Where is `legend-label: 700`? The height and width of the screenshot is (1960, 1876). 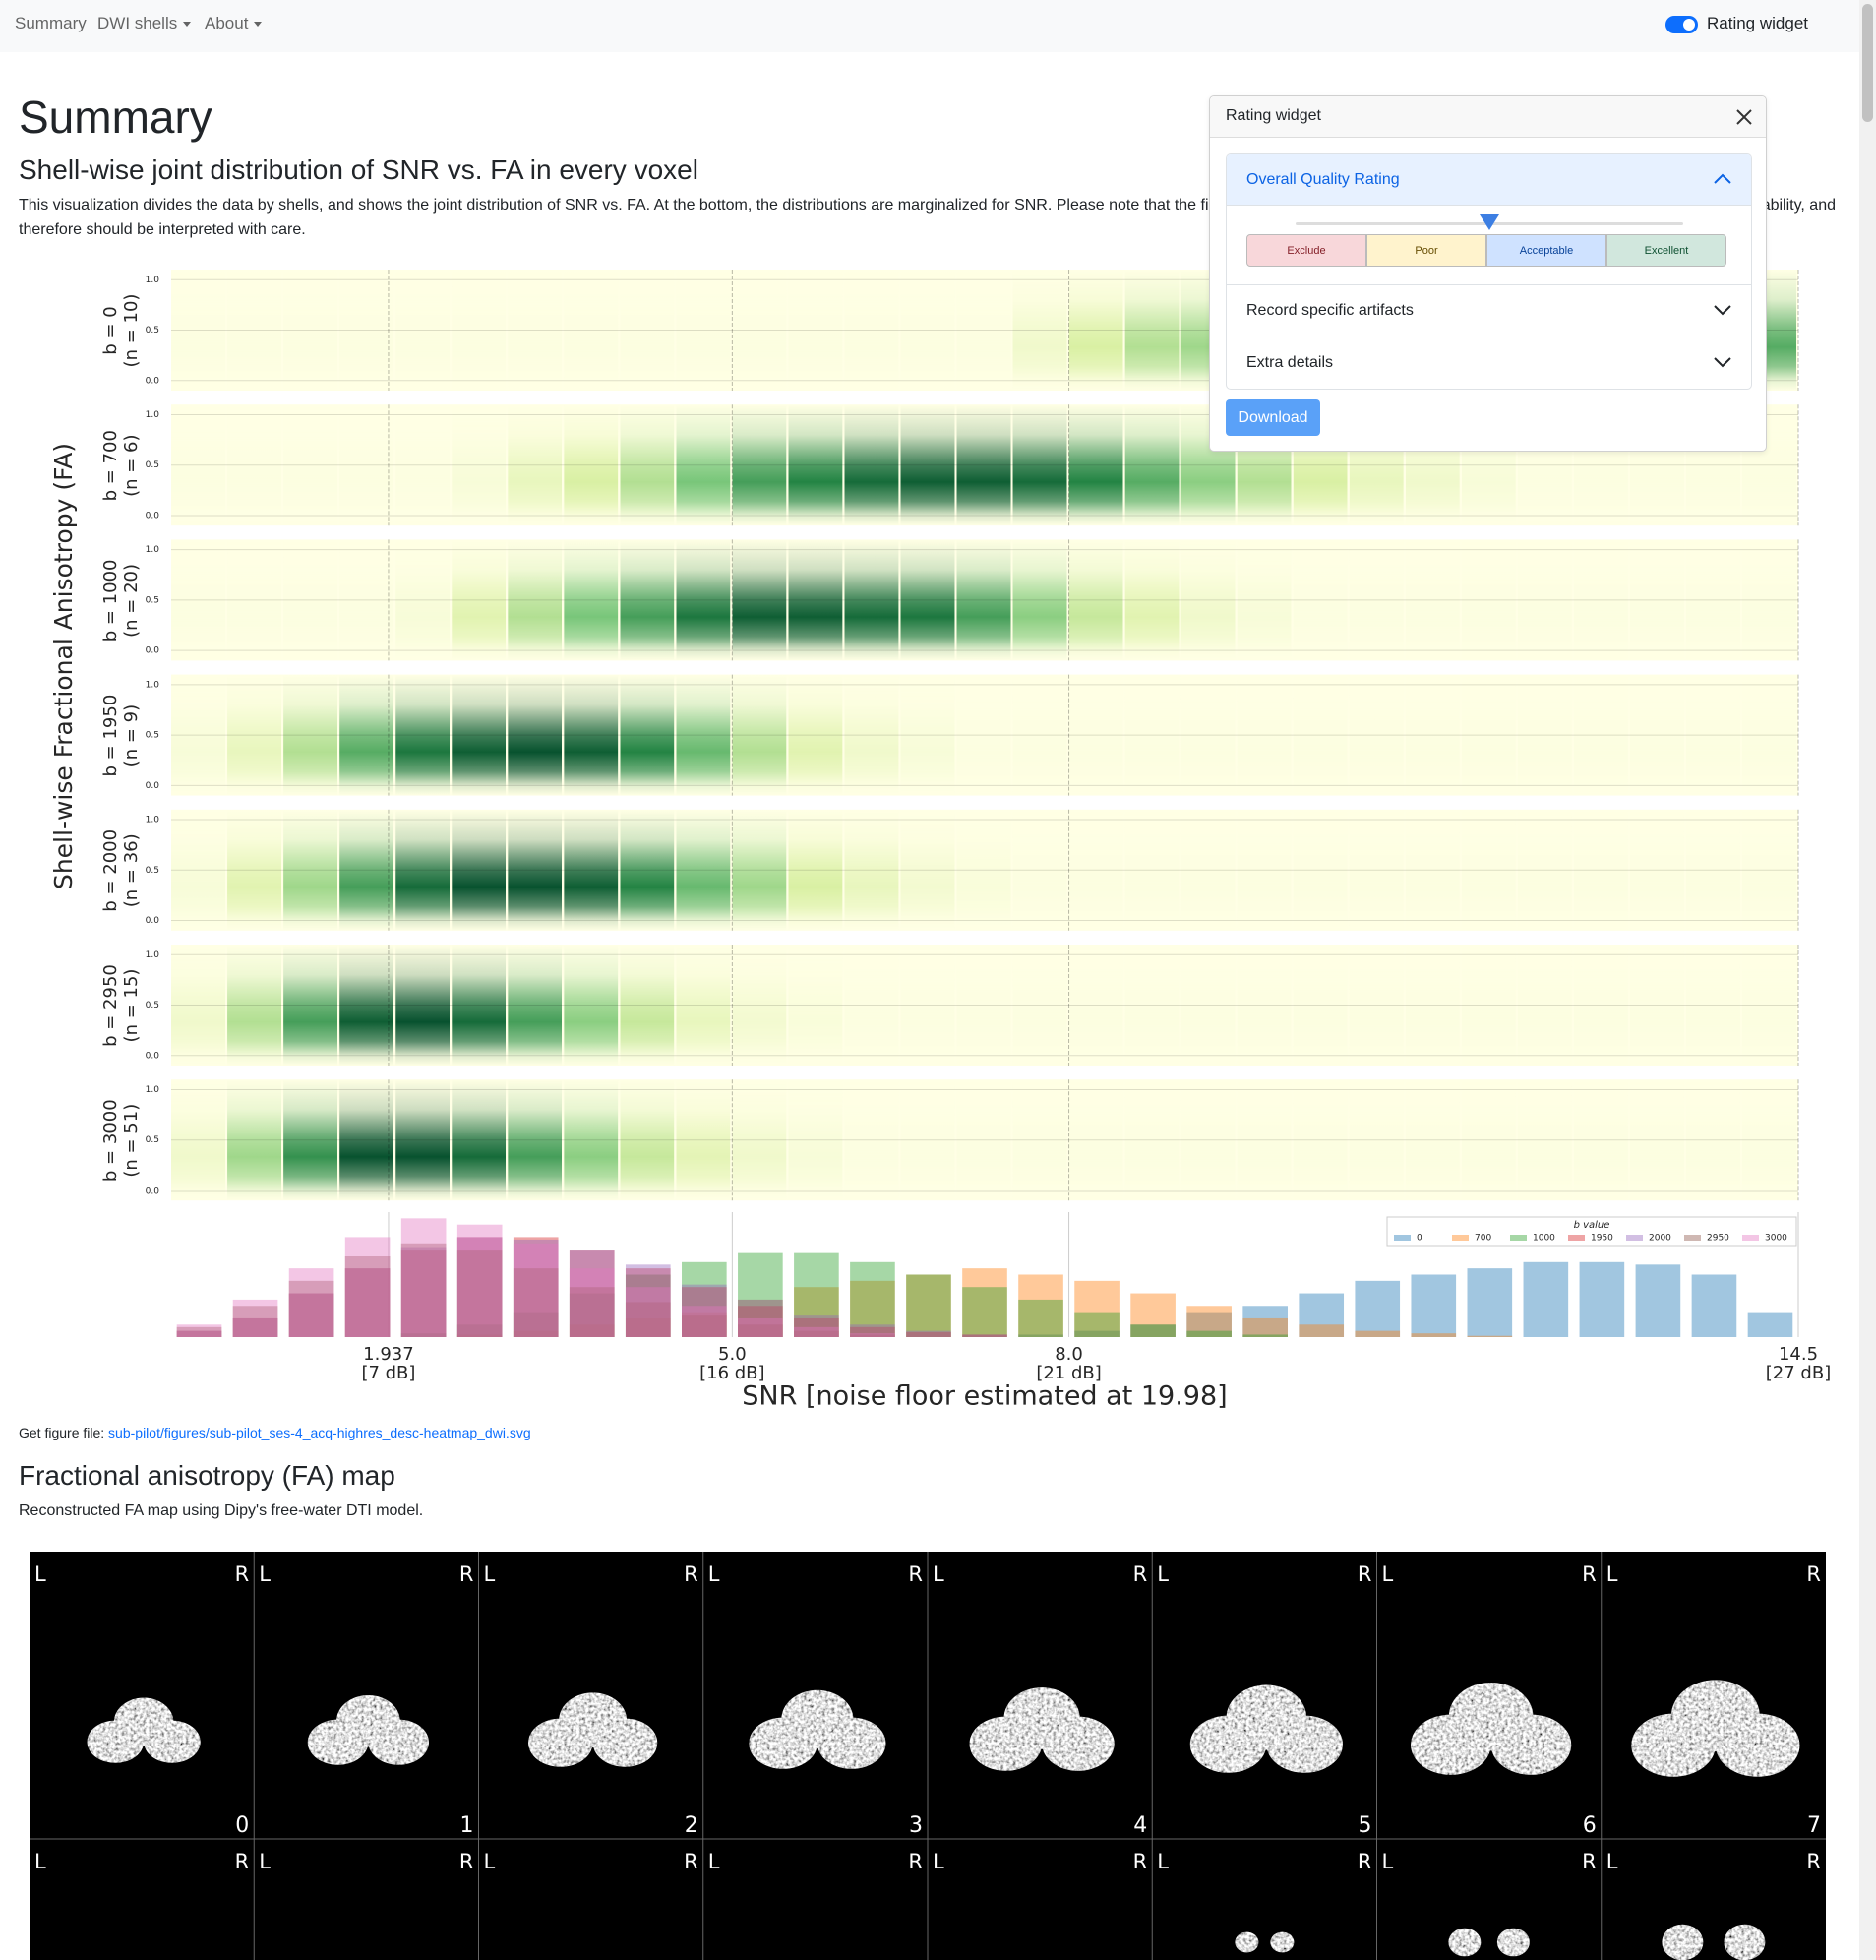
legend-label: 700 is located at coordinates (1483, 1239).